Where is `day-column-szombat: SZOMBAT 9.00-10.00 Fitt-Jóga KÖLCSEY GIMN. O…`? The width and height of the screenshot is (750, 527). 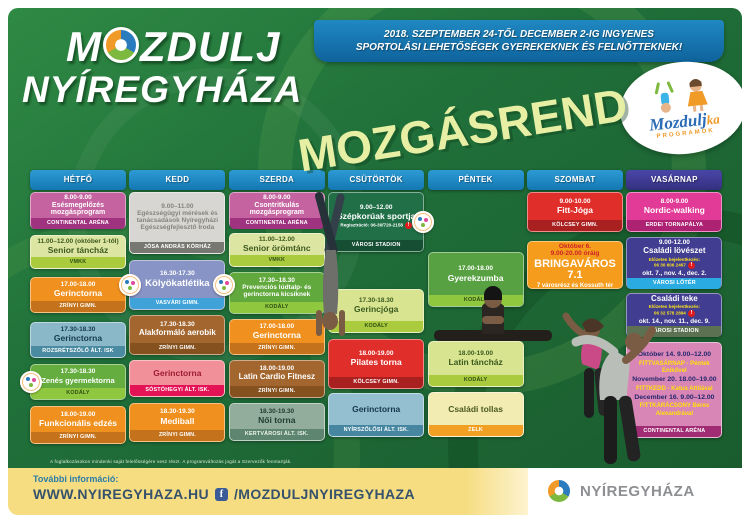
day-column-szombat: SZOMBAT 9.00-10.00 Fitt-Jóga KÖLCSEY GIMN. O… is located at coordinates (575, 229).